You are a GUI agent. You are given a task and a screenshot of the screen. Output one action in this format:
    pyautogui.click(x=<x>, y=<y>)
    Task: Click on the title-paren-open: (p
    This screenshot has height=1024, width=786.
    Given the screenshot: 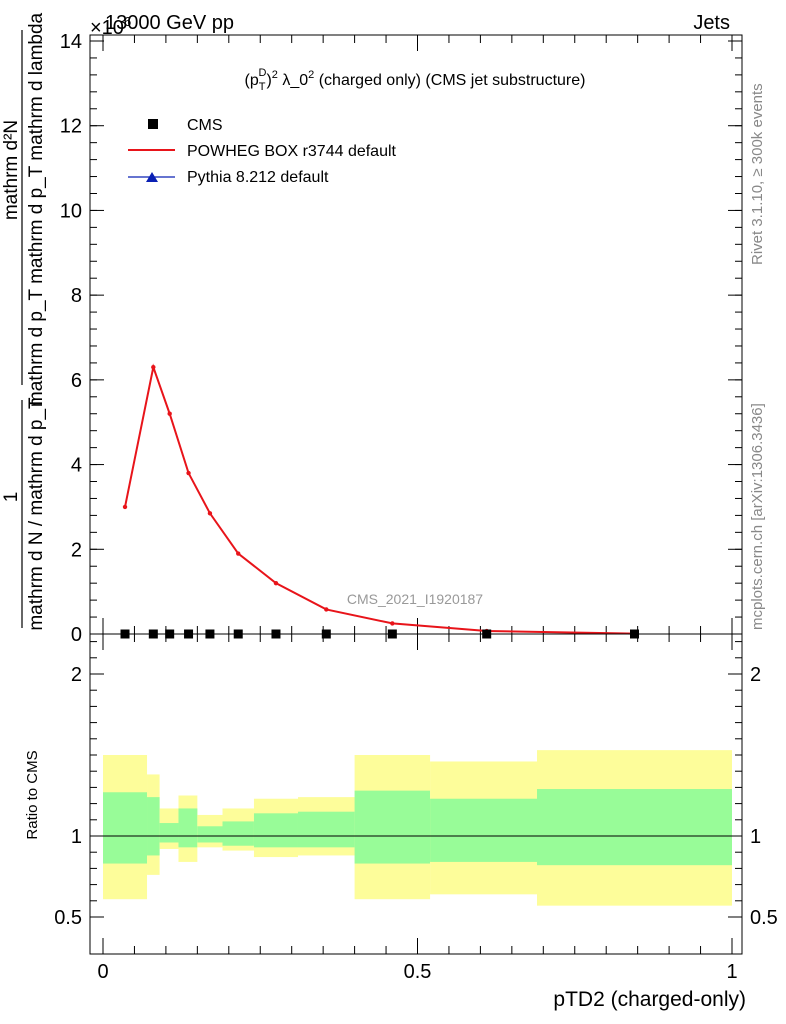 What is the action you would take?
    pyautogui.click(x=252, y=80)
    